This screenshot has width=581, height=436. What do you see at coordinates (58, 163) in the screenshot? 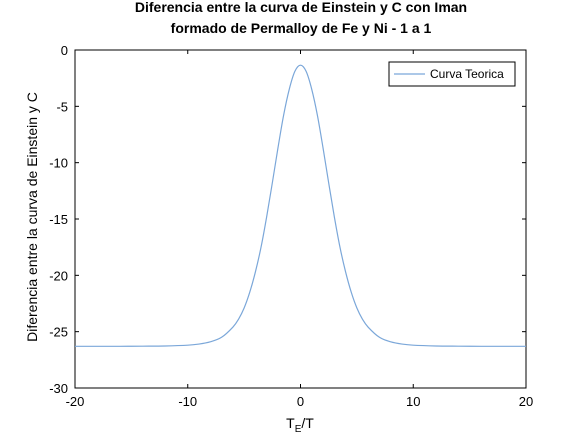
I see `y-tick-label: -10` at bounding box center [58, 163].